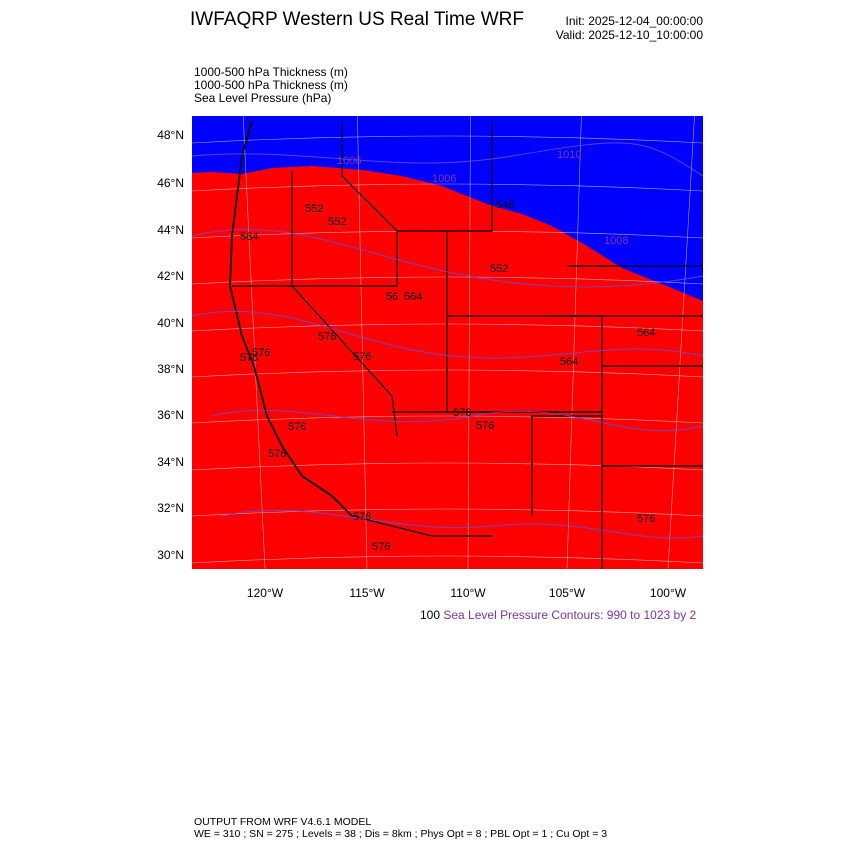 The width and height of the screenshot is (850, 850). Describe the element at coordinates (271, 85) in the screenshot. I see `field-label-thickness-2: 1000-500 hPa Thickness (m)` at that location.